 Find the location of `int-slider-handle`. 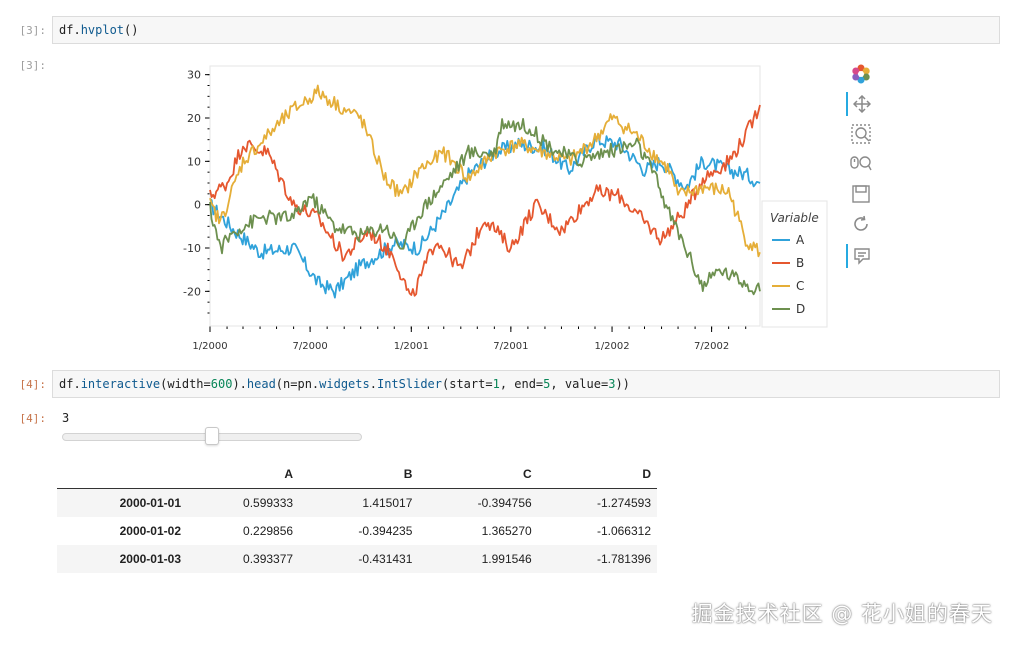

int-slider-handle is located at coordinates (212, 436).